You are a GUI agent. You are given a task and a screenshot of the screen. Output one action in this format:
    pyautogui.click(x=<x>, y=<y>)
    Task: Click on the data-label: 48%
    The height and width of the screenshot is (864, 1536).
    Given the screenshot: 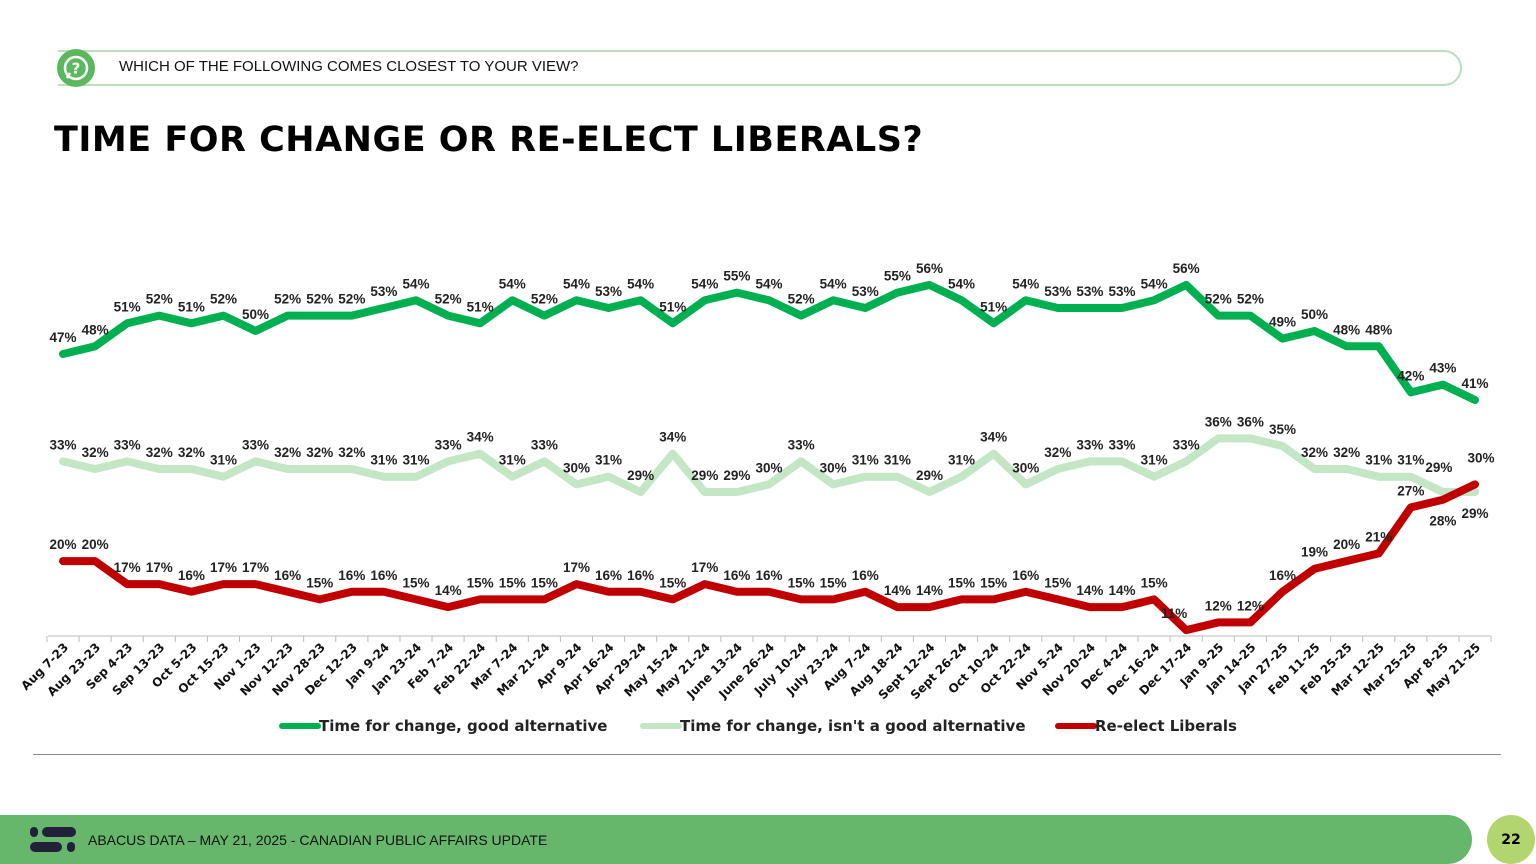 What is the action you would take?
    pyautogui.click(x=95, y=329)
    